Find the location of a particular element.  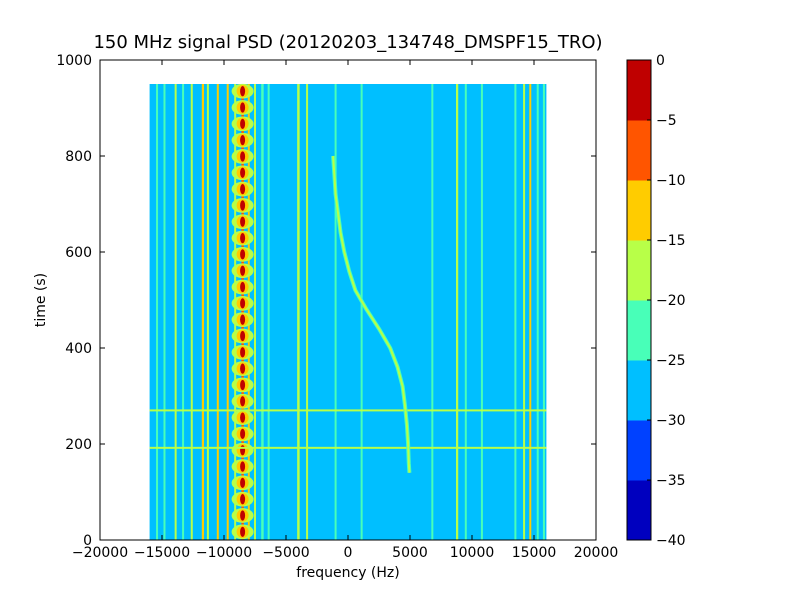

x-tick-label-1: −15000 is located at coordinates (162, 553).